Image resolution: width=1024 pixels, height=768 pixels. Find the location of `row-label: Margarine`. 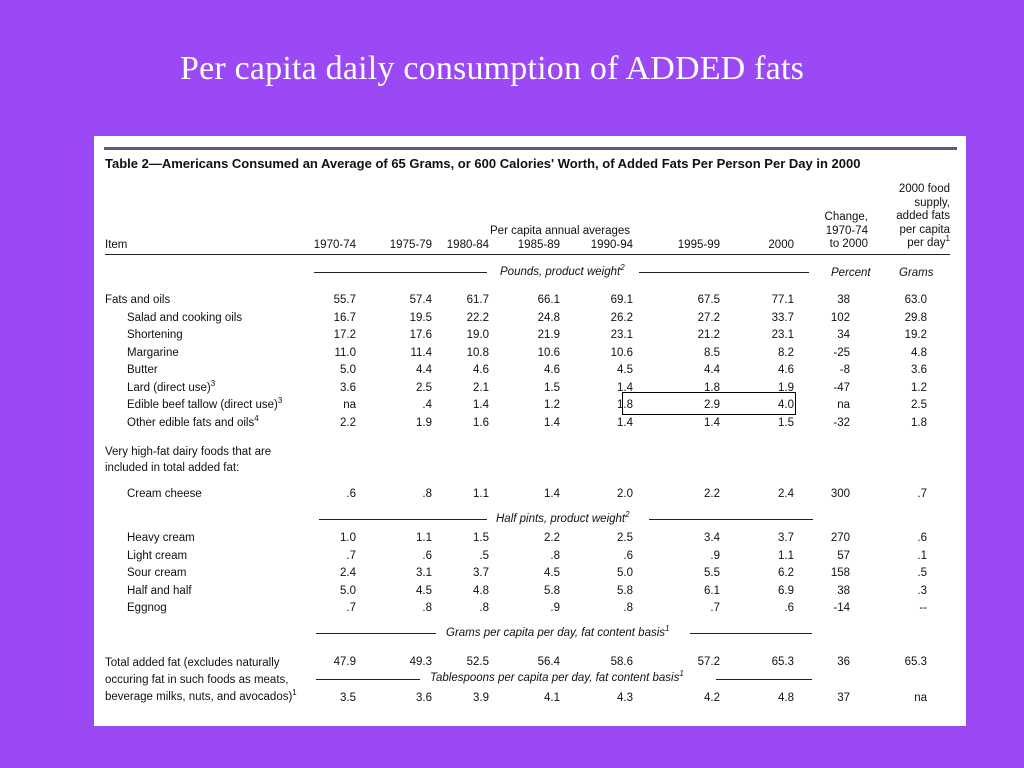

row-label: Margarine is located at coordinates (153, 353).